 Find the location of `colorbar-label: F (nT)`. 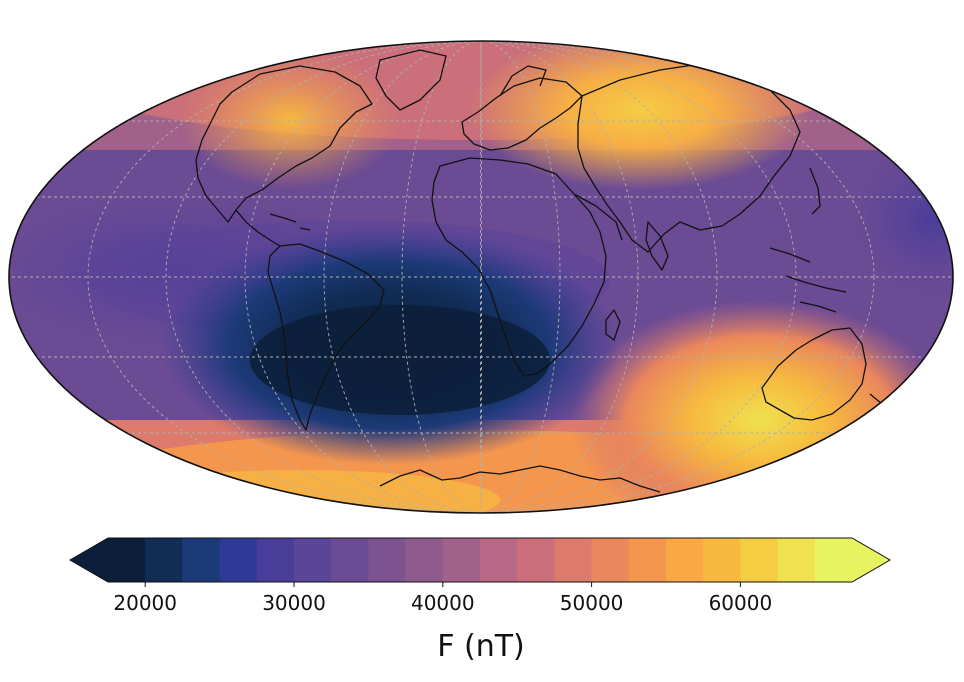

colorbar-label: F (nT) is located at coordinates (481, 646).